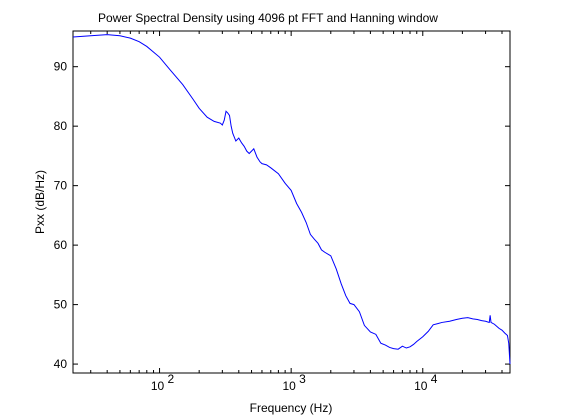  What do you see at coordinates (61, 245) in the screenshot?
I see `y-tick-label: 60` at bounding box center [61, 245].